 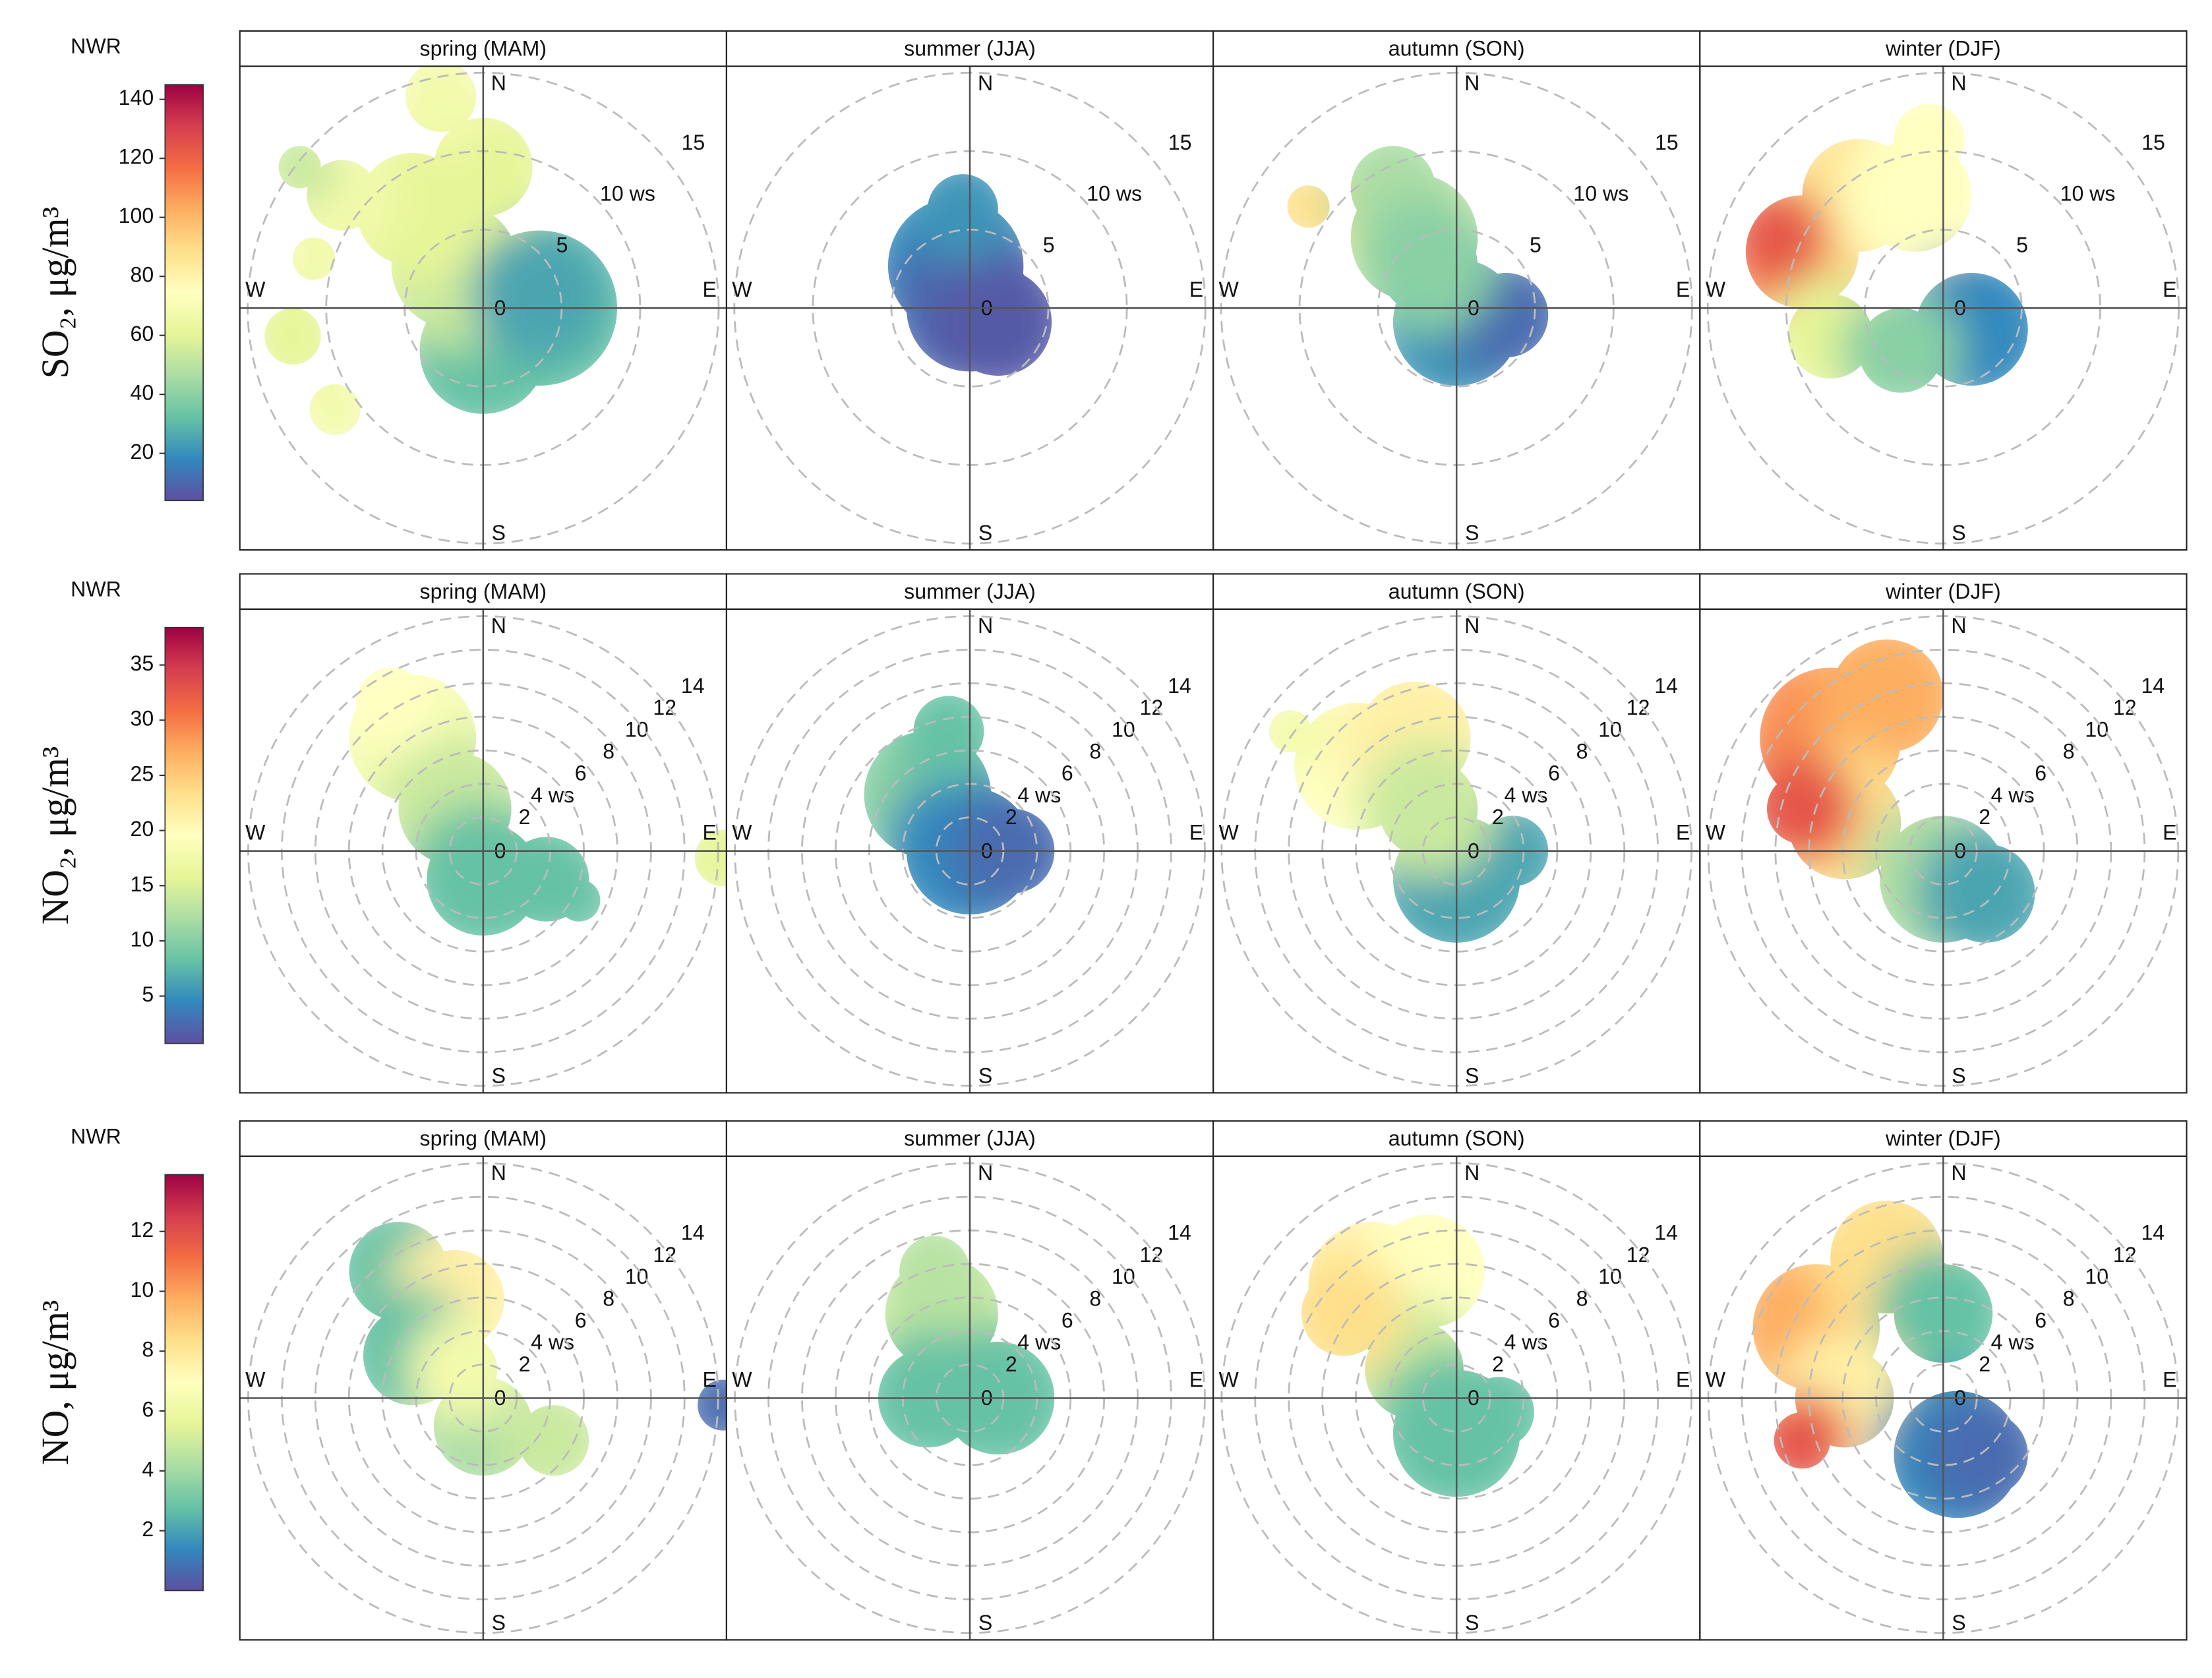 What do you see at coordinates (143, 663) in the screenshot?
I see `colorbar-tick-label: 35` at bounding box center [143, 663].